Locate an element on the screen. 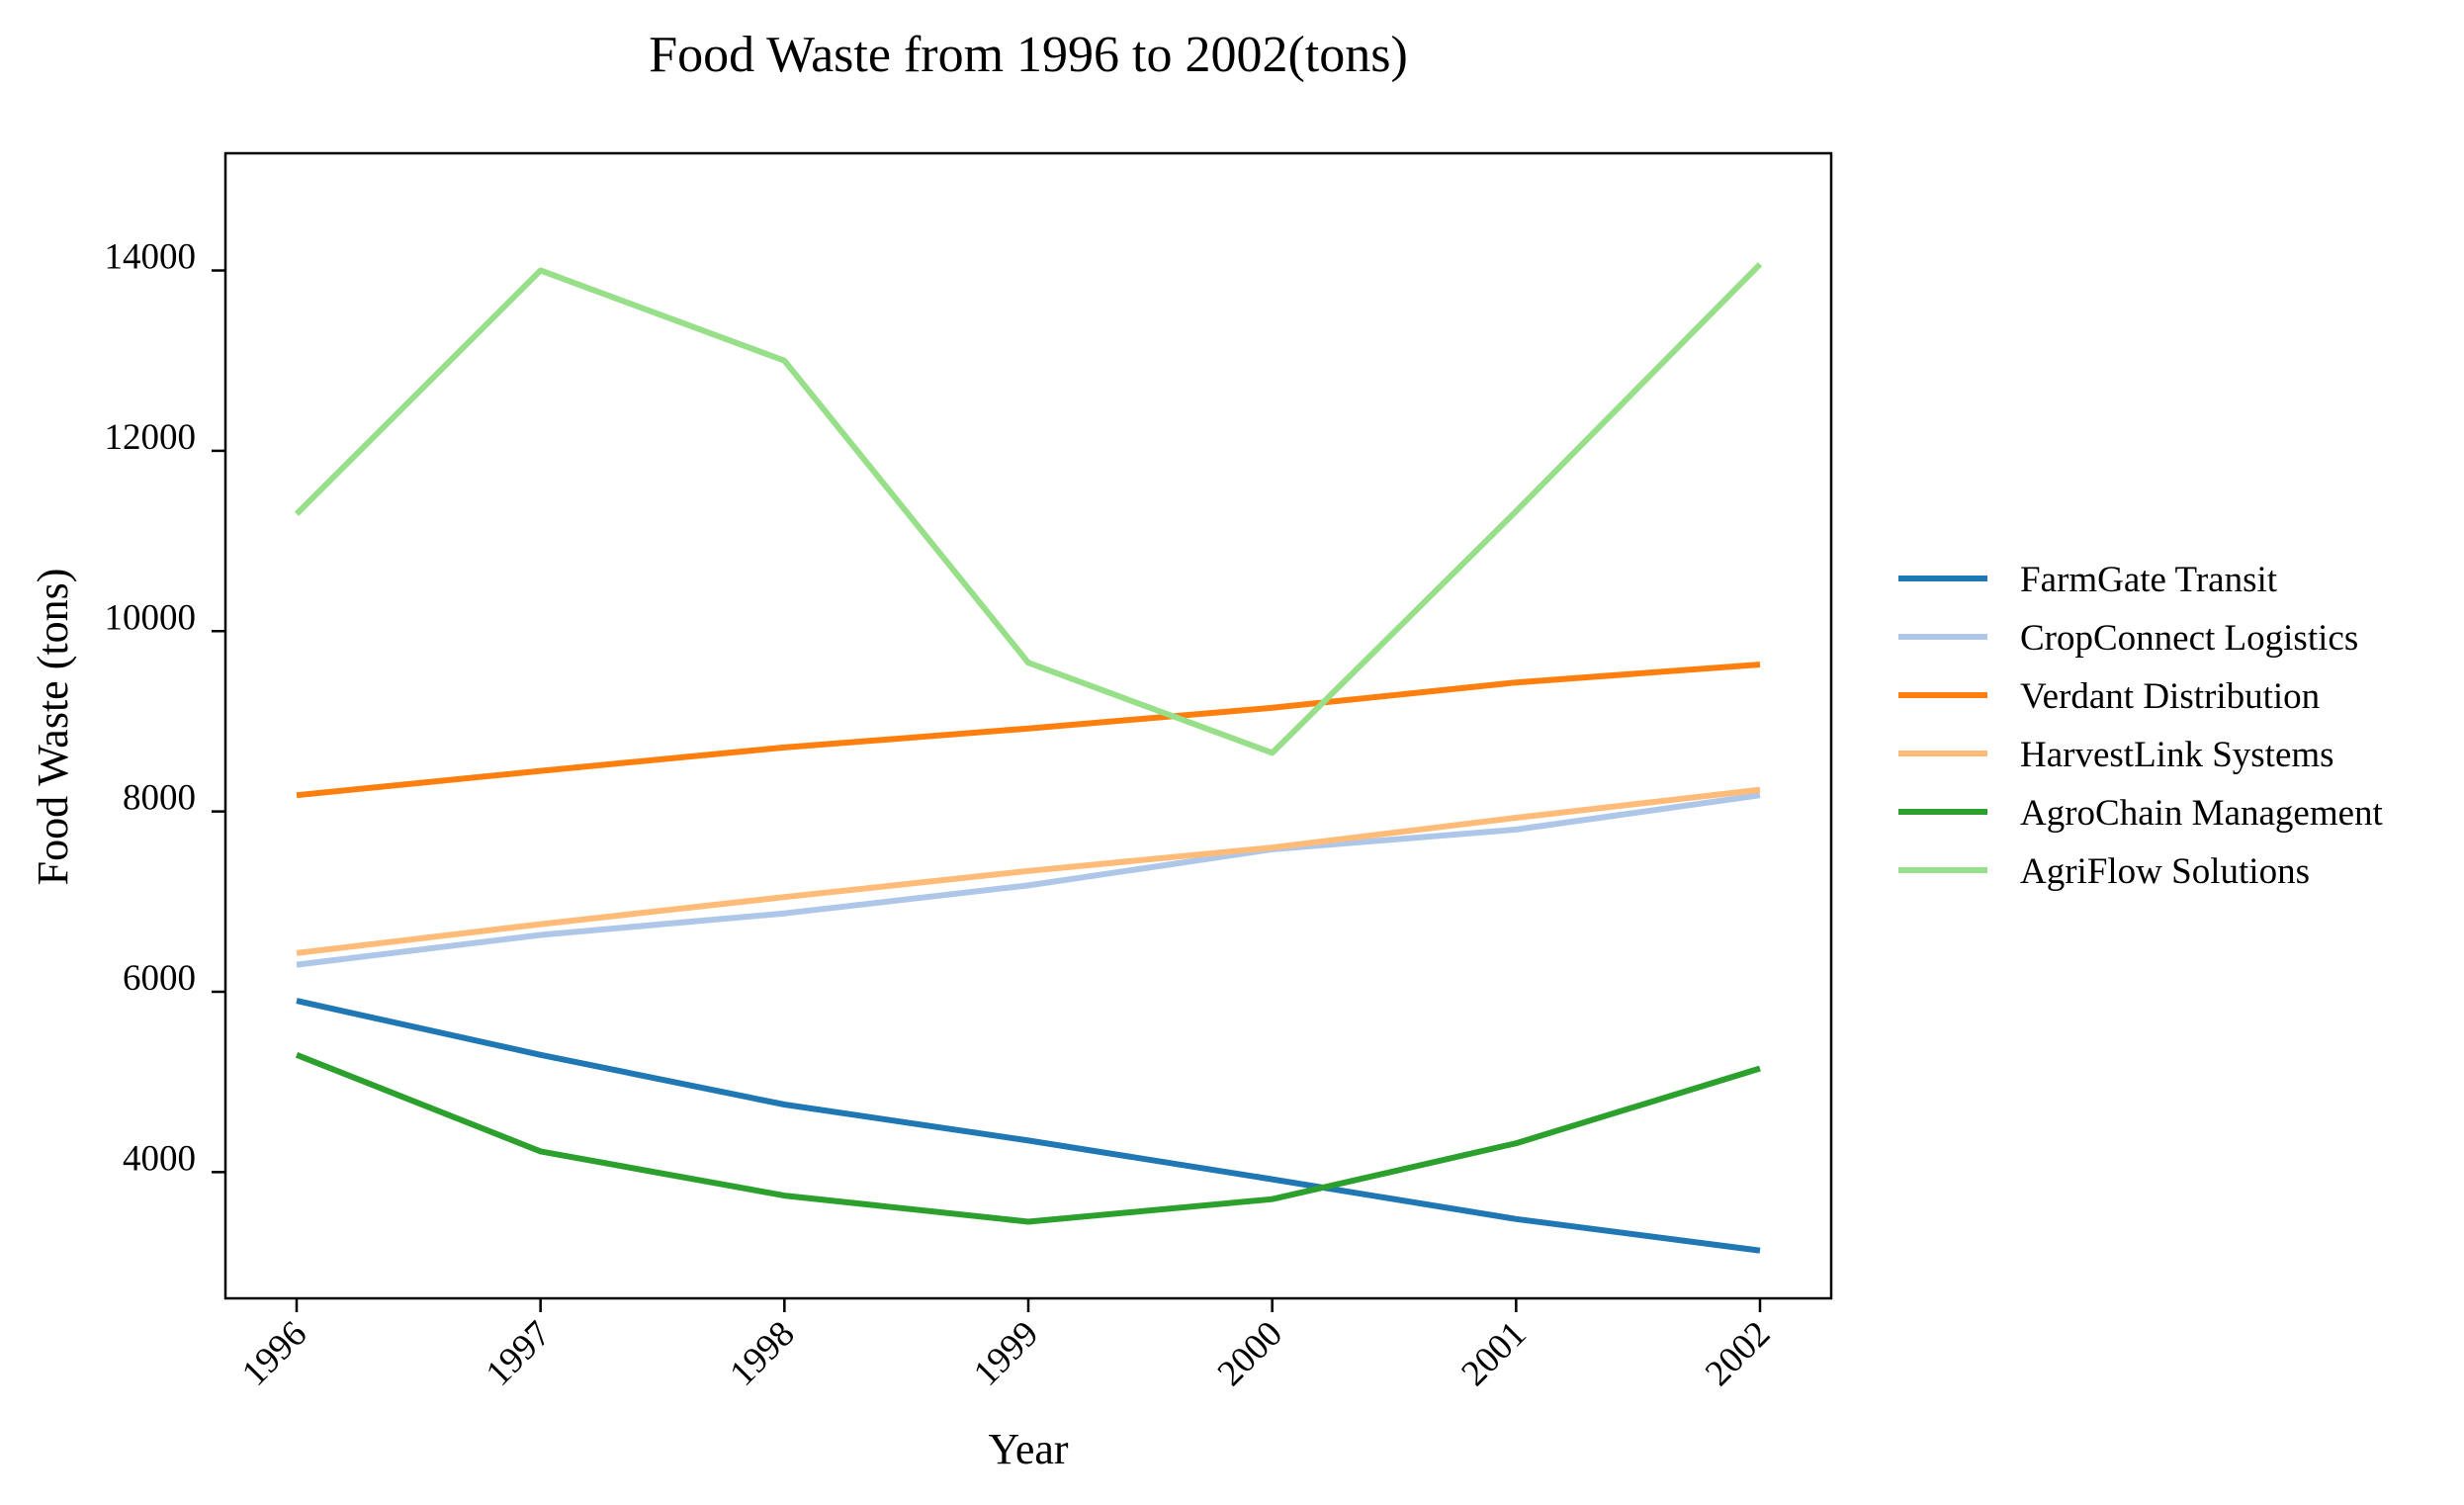 The width and height of the screenshot is (2464, 1505). y-tick-label: 4000 is located at coordinates (160, 1158).